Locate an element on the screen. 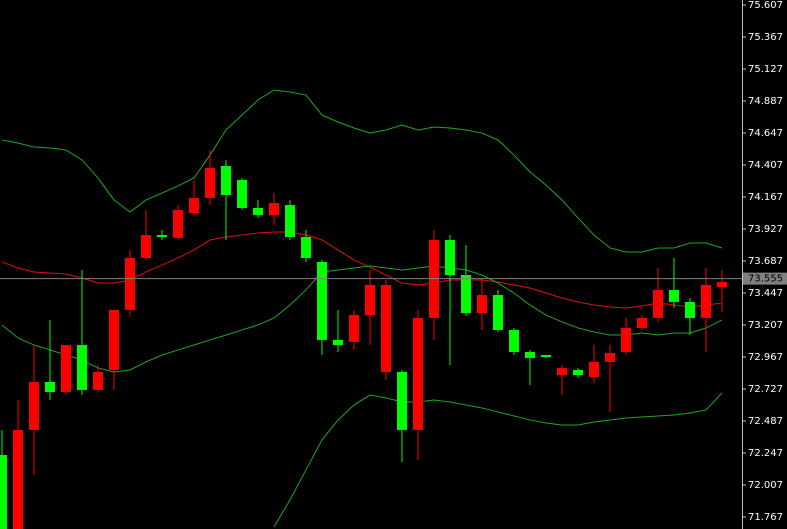 The width and height of the screenshot is (787, 529). y-tick-label: 71.767 is located at coordinates (765, 517).